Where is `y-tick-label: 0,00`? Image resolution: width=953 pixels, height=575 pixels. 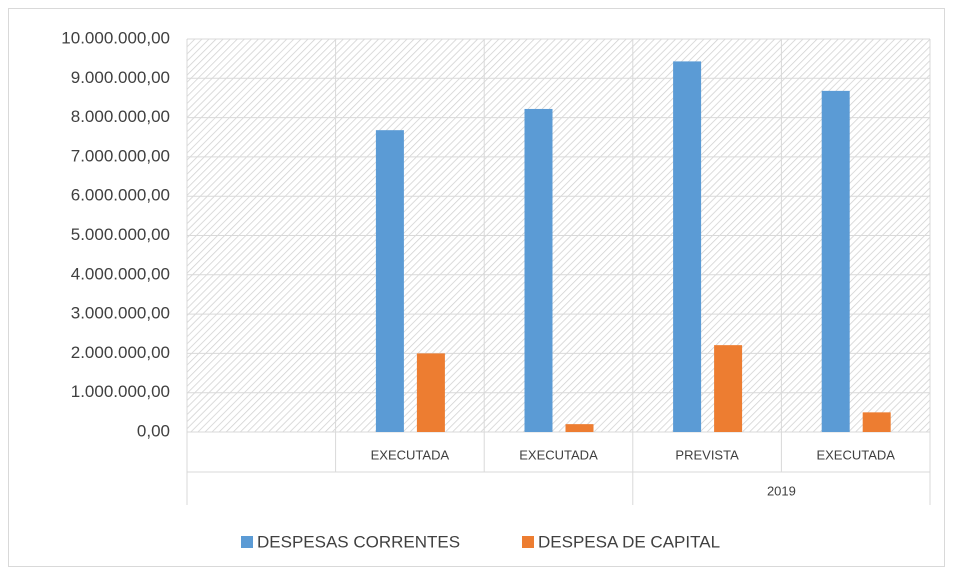 y-tick-label: 0,00 is located at coordinates (153, 430).